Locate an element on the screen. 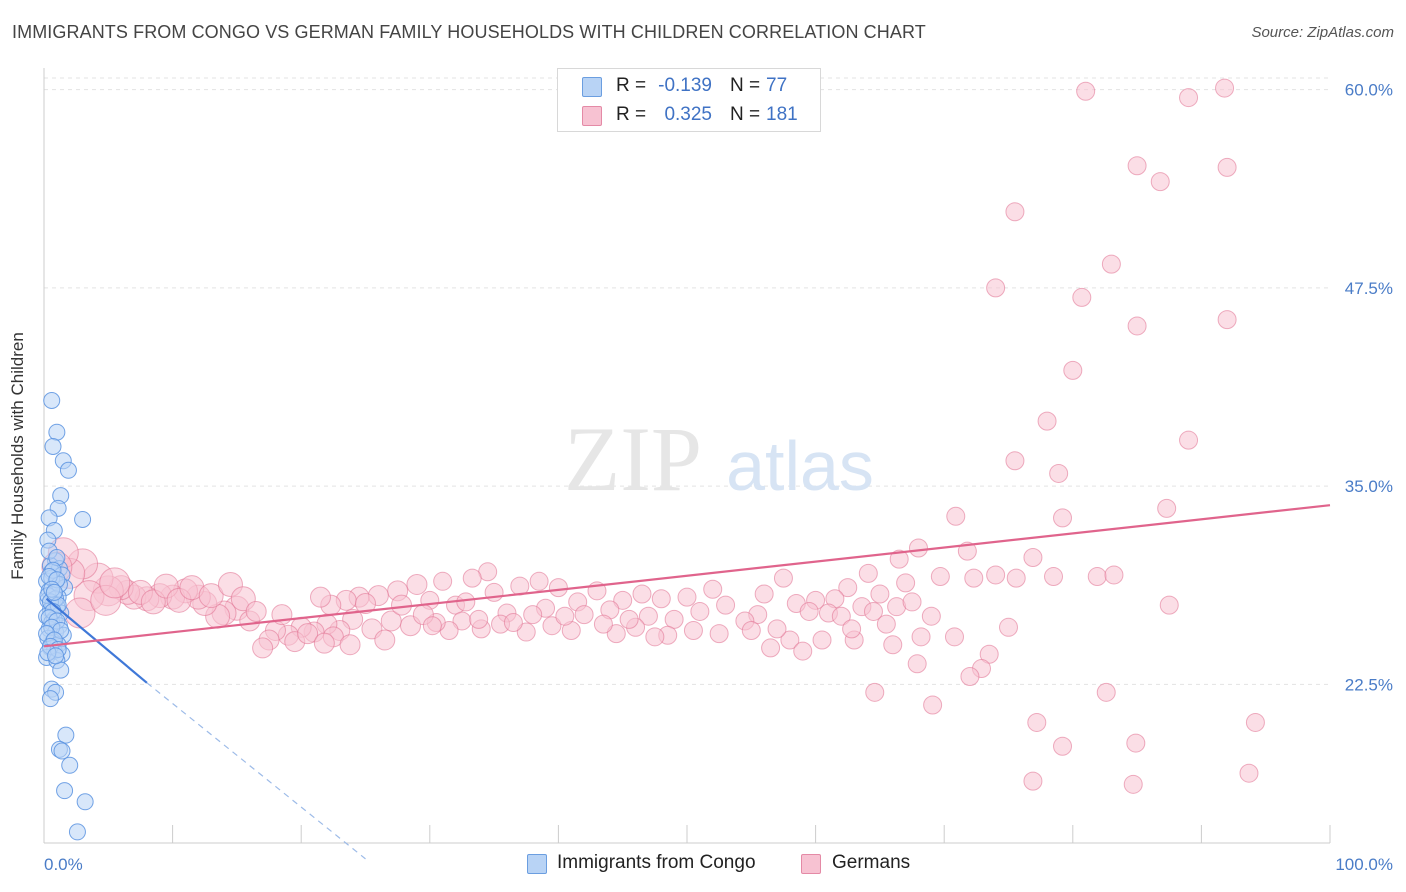 Image resolution: width=1406 pixels, height=892 pixels. legend-row-germans: R = 0.325 N = 181 is located at coordinates (689, 116).